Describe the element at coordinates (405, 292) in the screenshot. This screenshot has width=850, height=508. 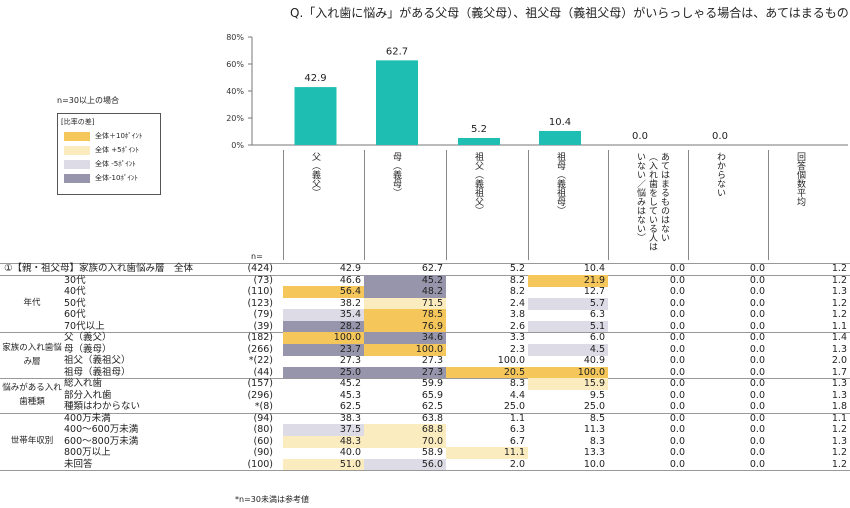
I see `value-cell: 48.2` at that location.